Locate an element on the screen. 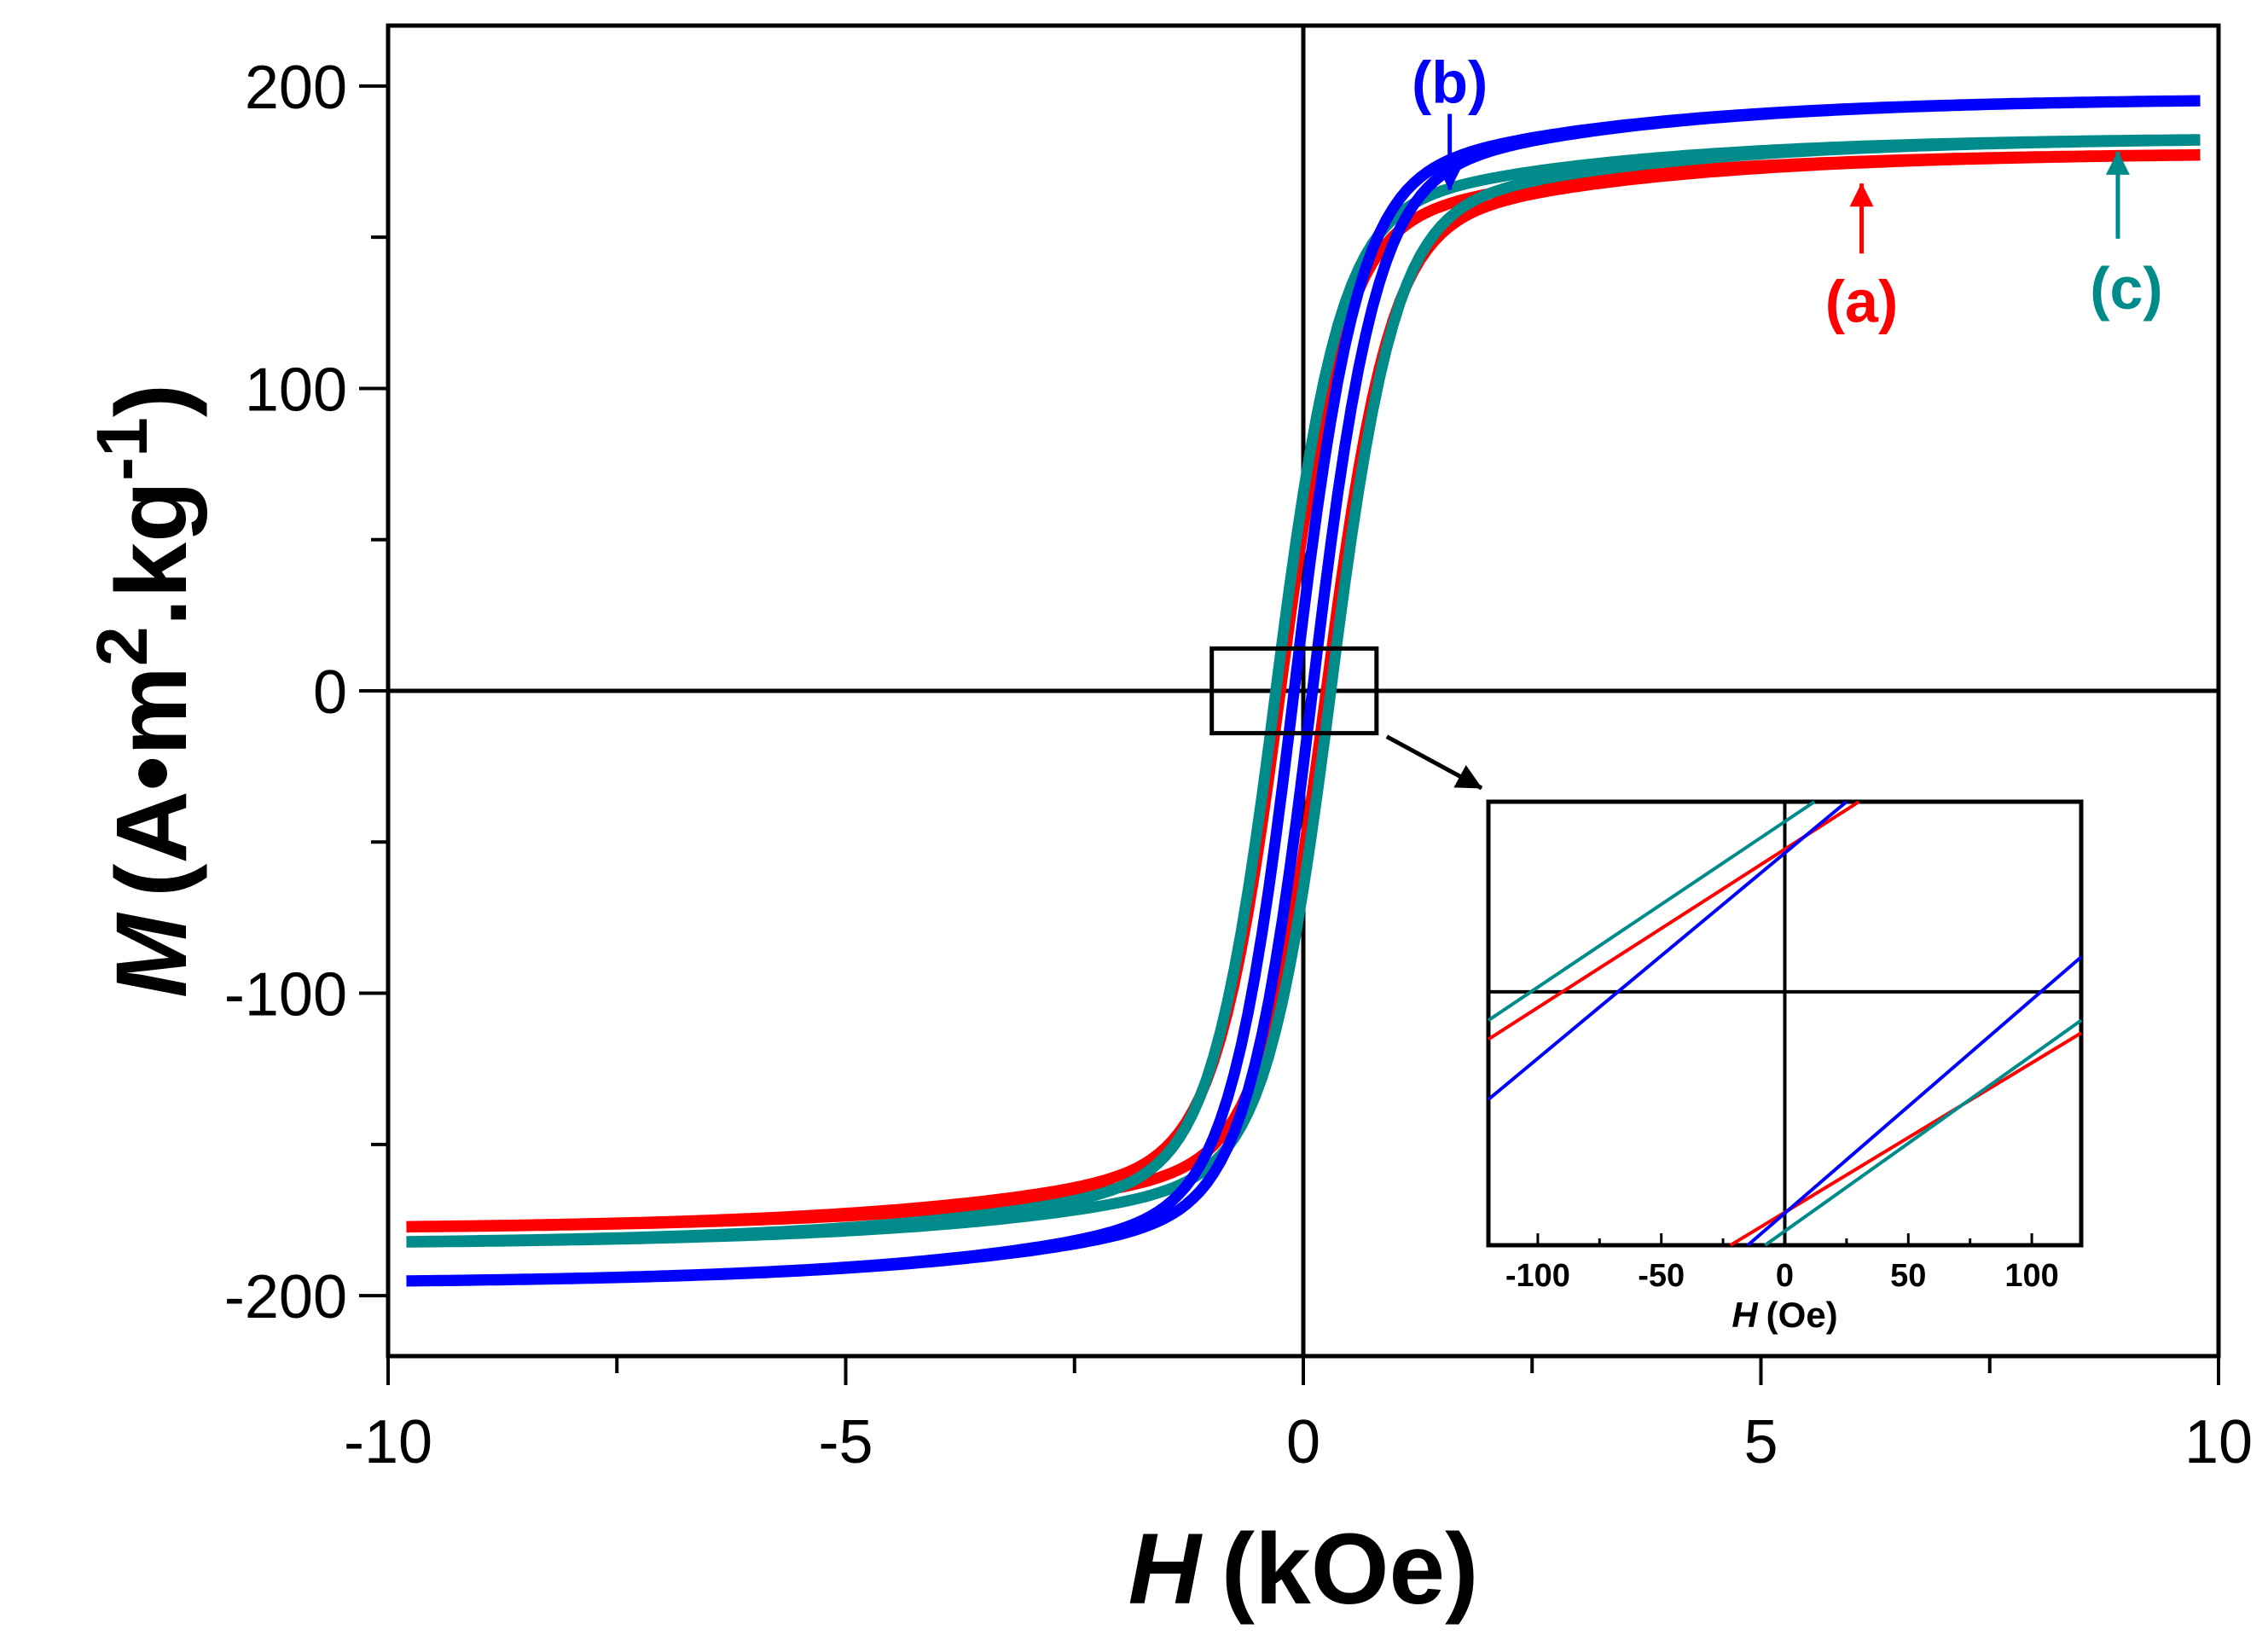  x-axis-label-unit: (kOe) is located at coordinates (1350, 1569).